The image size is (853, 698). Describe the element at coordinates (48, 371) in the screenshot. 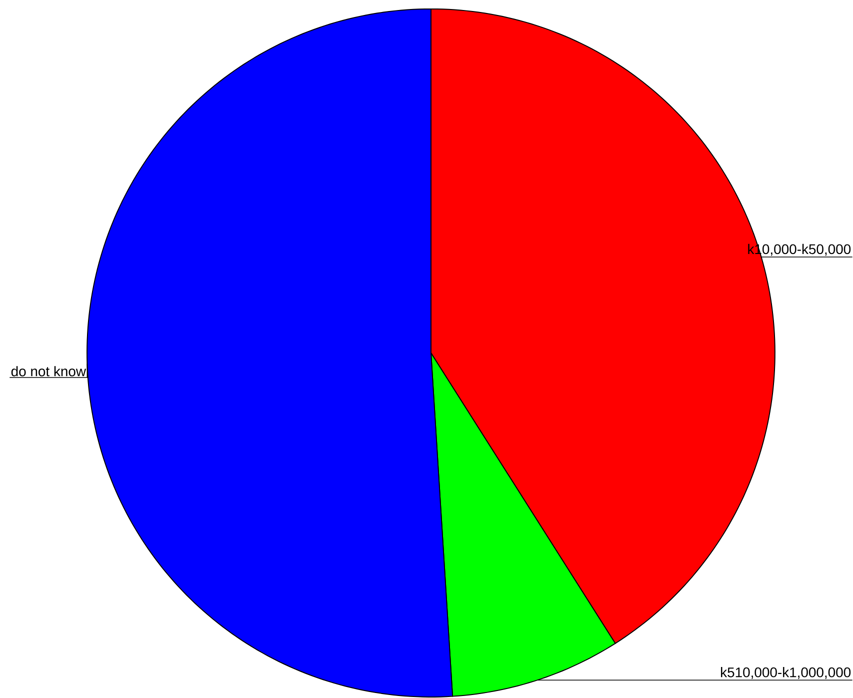

I see `slice-label: do not know` at that location.